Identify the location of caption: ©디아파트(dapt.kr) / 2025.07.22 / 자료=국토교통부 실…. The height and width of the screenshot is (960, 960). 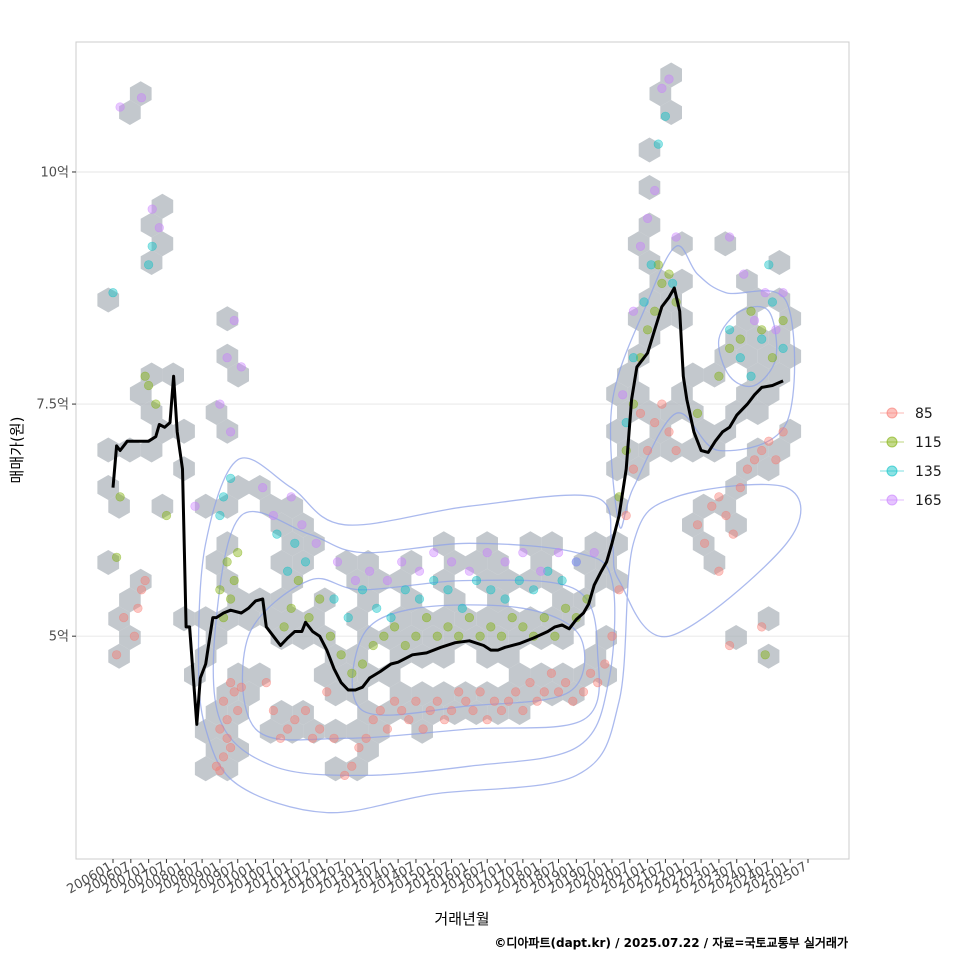
(671, 942).